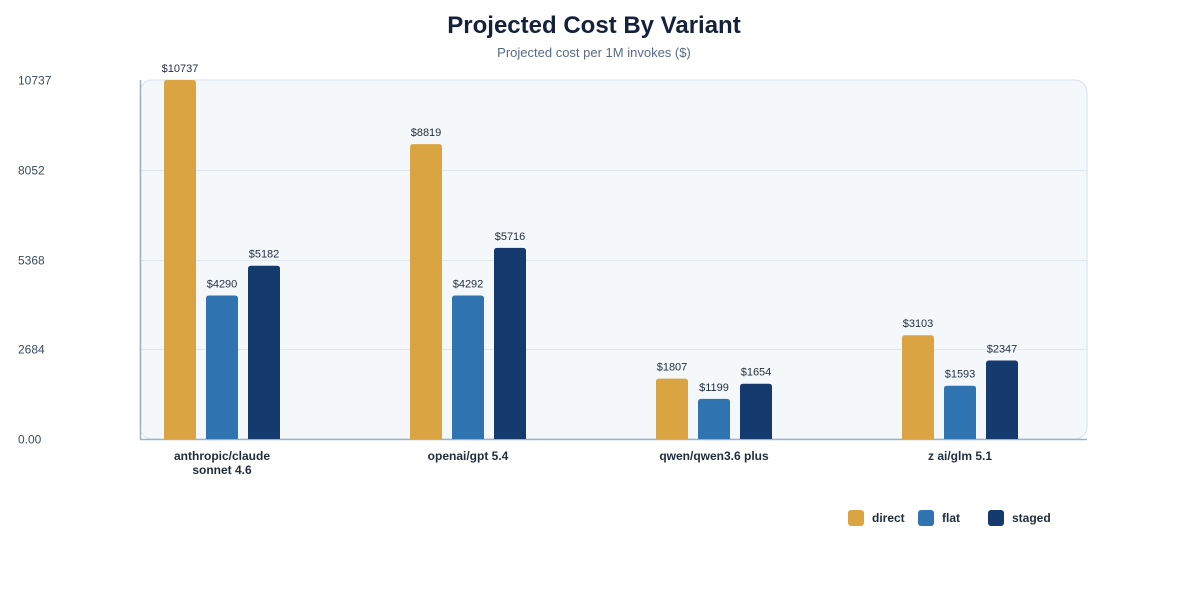  Describe the element at coordinates (31, 171) in the screenshot. I see `y-tick-label: 8052` at that location.